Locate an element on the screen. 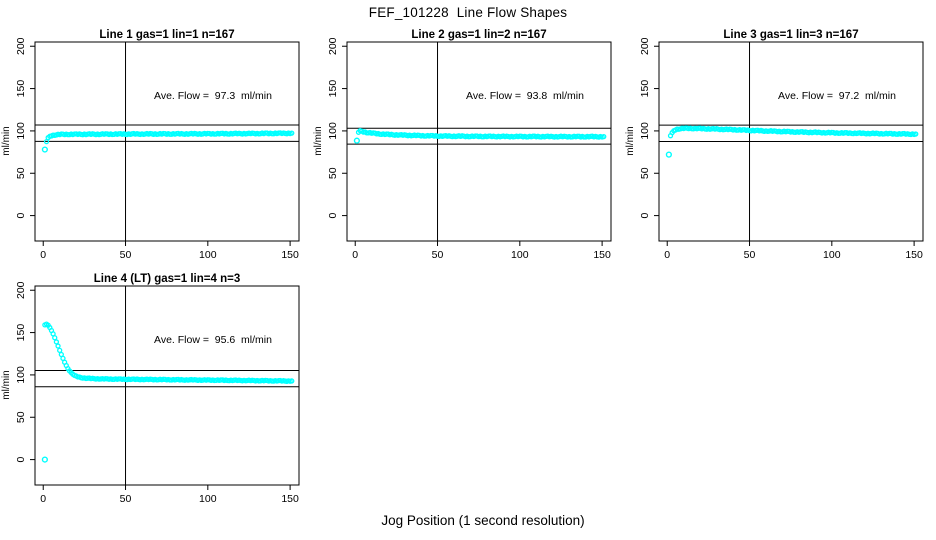 The height and width of the screenshot is (540, 936). panel-title: Line 1 gas=1 lin=1 n=167 is located at coordinates (166, 35).